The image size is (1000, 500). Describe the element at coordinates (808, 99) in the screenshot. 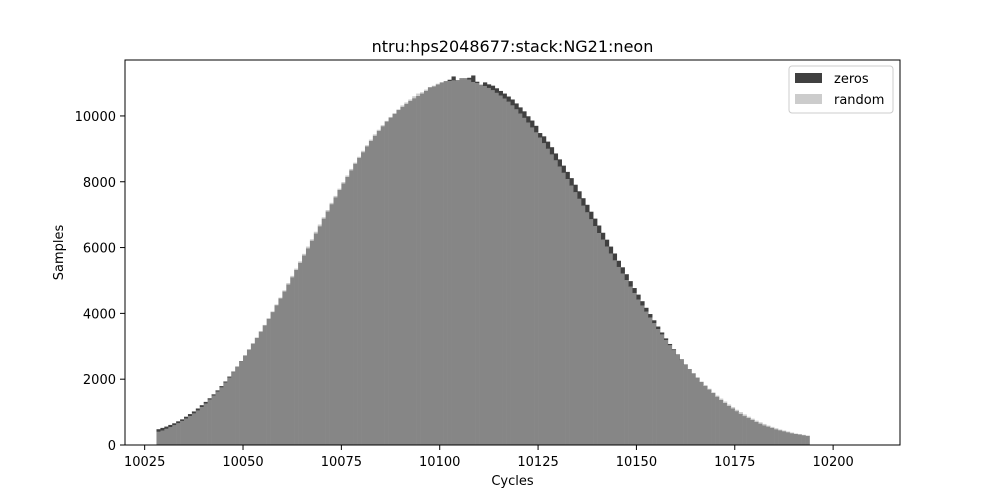

I see `legend-swatch-random` at that location.